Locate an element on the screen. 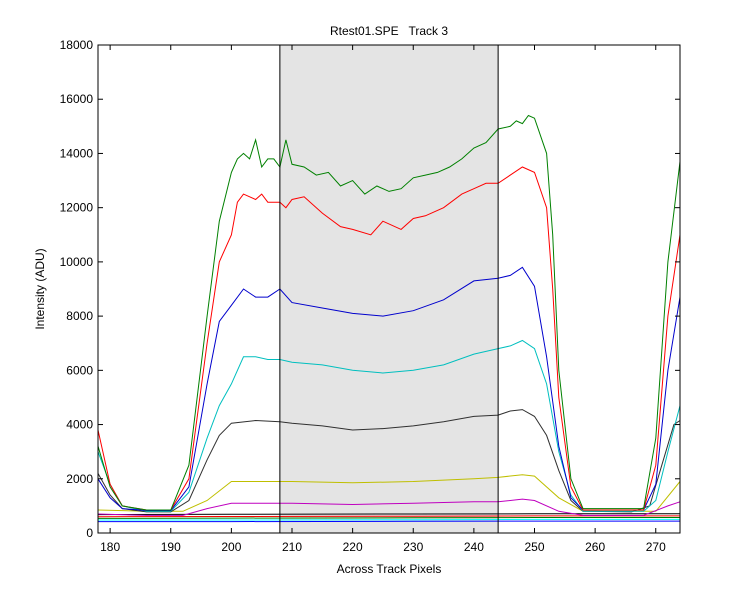  x-tick-label: 220 is located at coordinates (353, 547).